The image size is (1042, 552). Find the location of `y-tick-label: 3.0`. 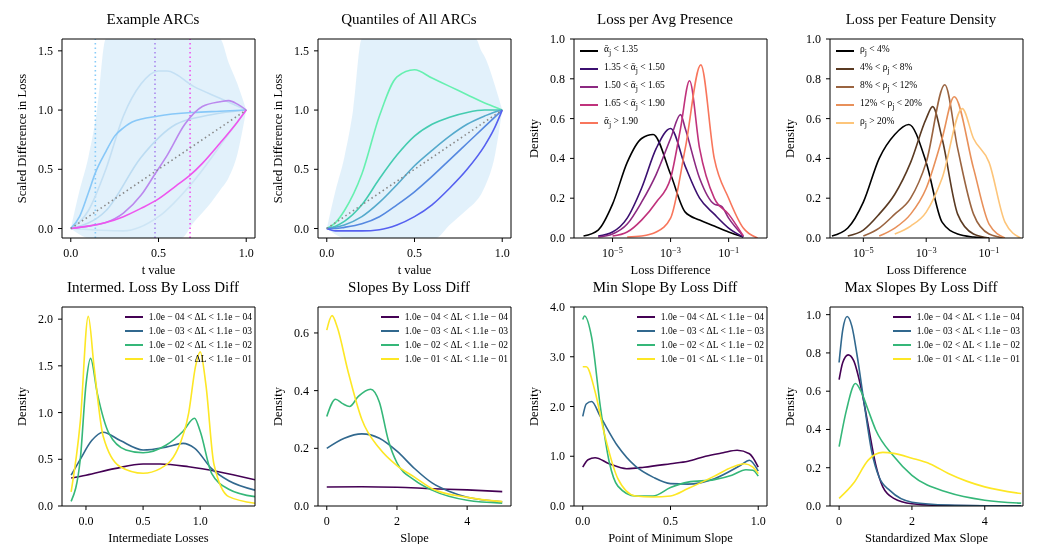

y-tick-label: 3.0 is located at coordinates (557, 356).